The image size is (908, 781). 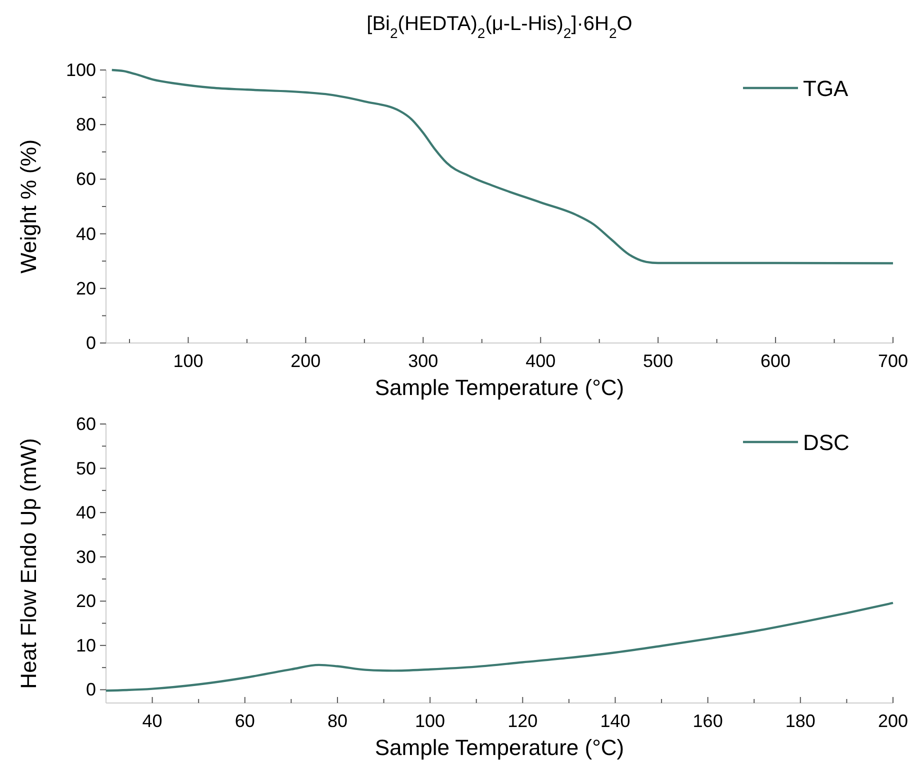 I want to click on y-tick-label: 50, so click(x=86, y=468).